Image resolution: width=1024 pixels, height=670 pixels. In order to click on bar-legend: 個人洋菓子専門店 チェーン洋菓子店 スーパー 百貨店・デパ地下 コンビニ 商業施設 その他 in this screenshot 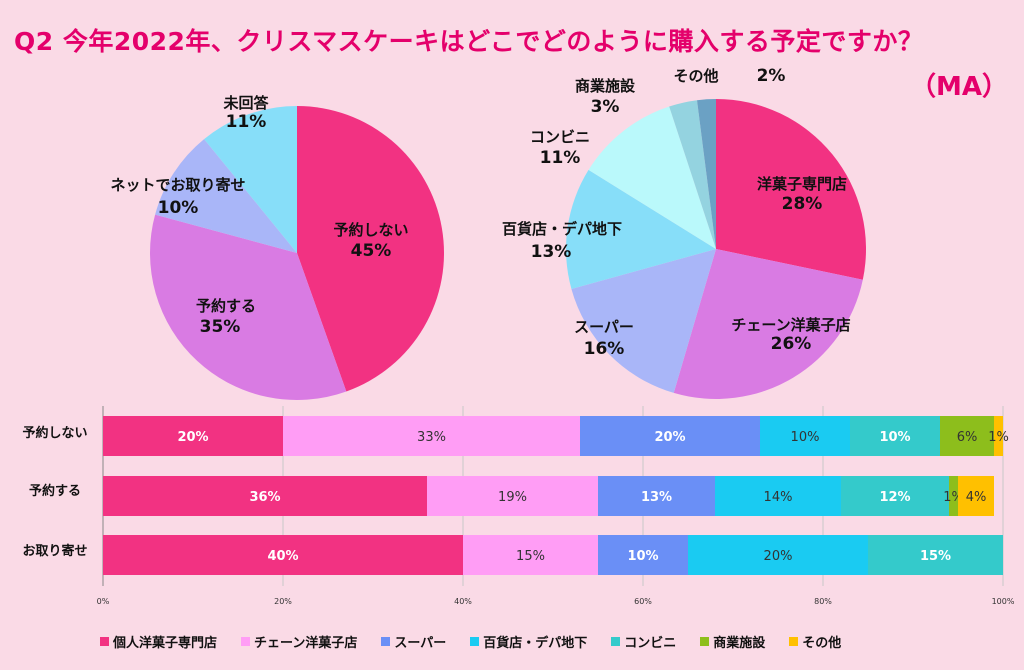, I will do `click(550, 641)`.